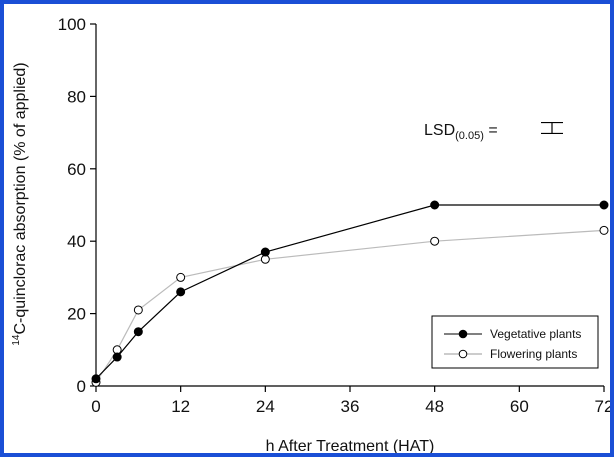 This screenshot has width=614, height=458. What do you see at coordinates (76, 169) in the screenshot?
I see `y-tick-label: 60` at bounding box center [76, 169].